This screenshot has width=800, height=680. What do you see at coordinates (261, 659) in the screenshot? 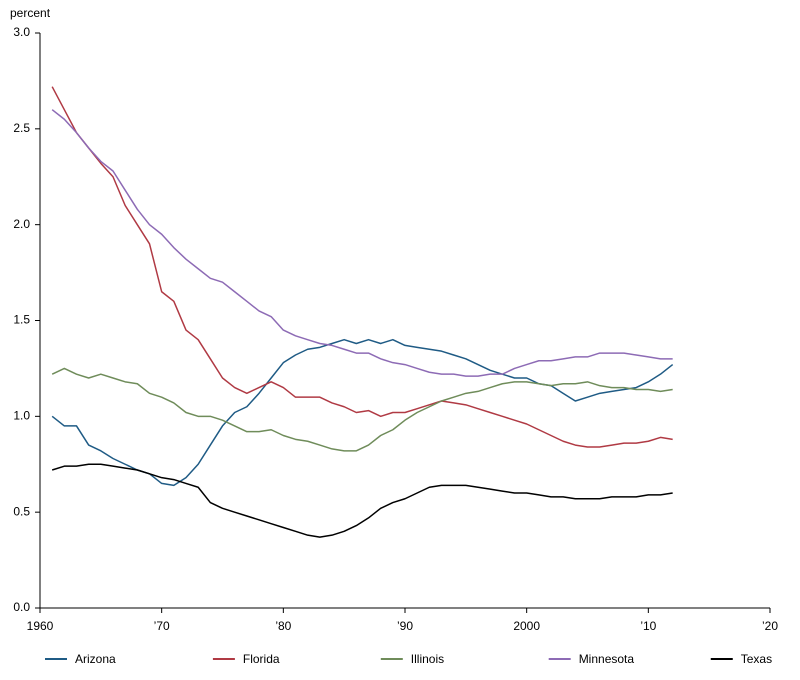
I see `legend-label: Florida` at bounding box center [261, 659].